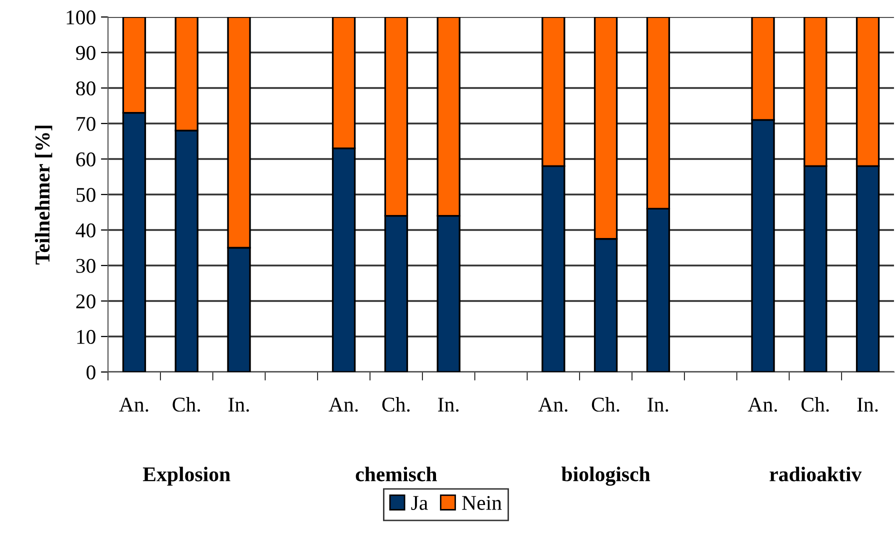 This screenshot has width=895, height=545. I want to click on text: radioaktiv, so click(816, 474).